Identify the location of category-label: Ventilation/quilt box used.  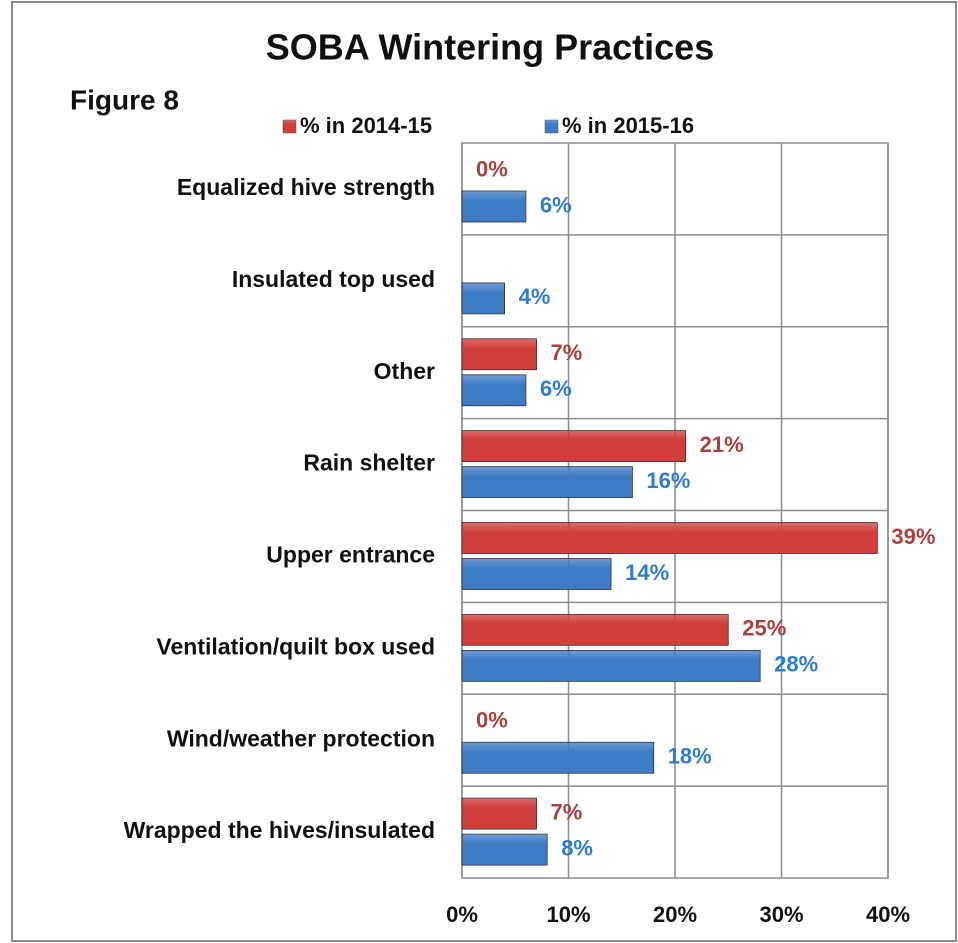
(295, 646).